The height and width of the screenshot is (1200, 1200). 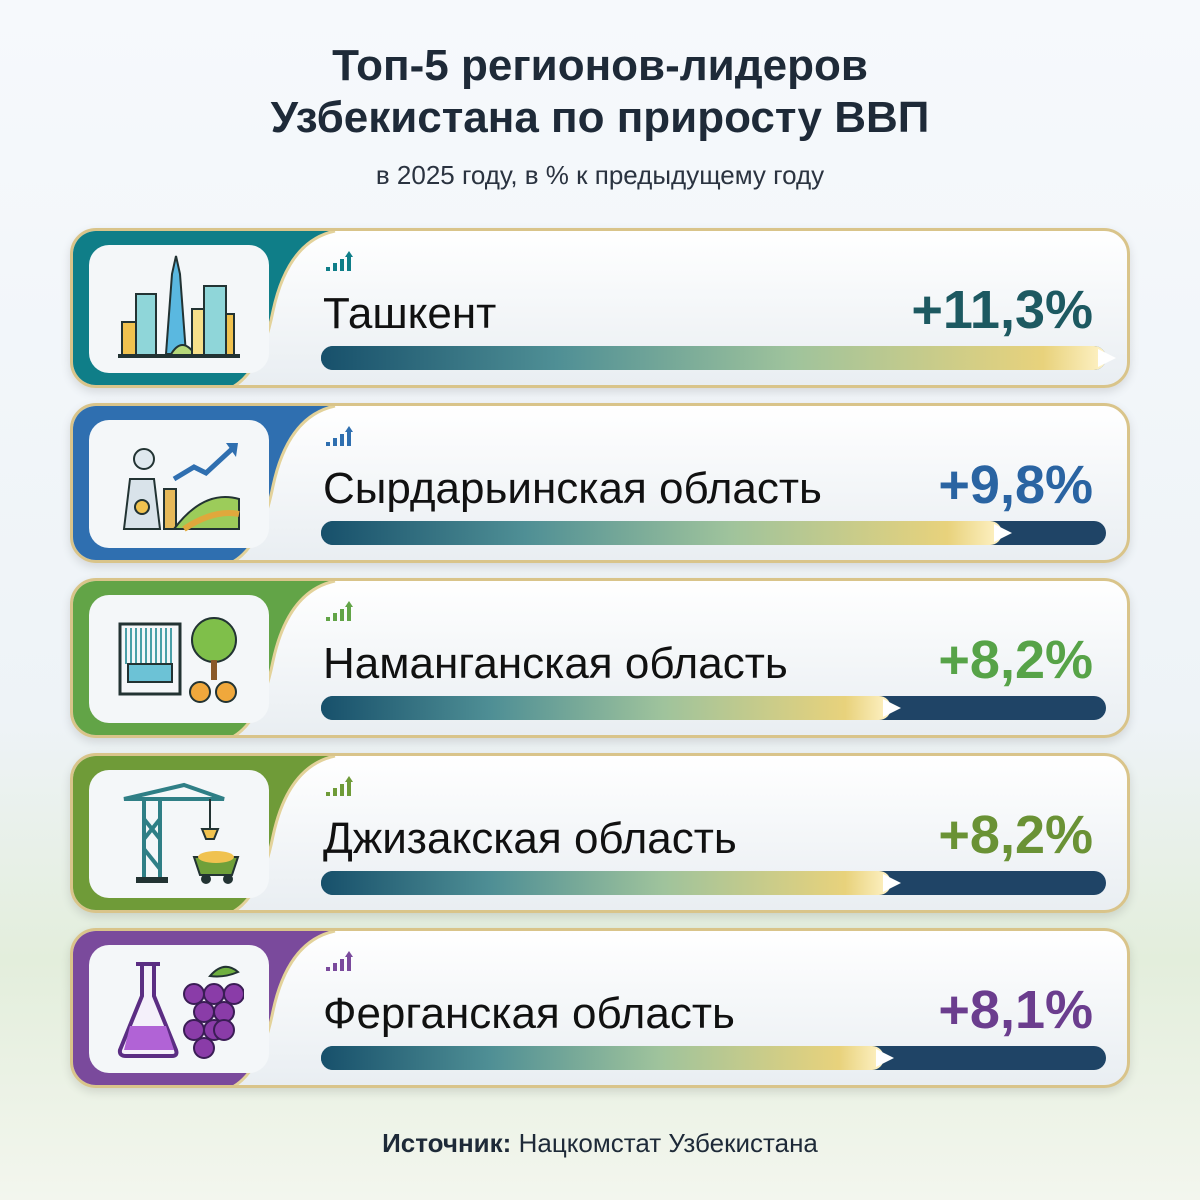 I want to click on source-label: Источник:, so click(x=447, y=1143).